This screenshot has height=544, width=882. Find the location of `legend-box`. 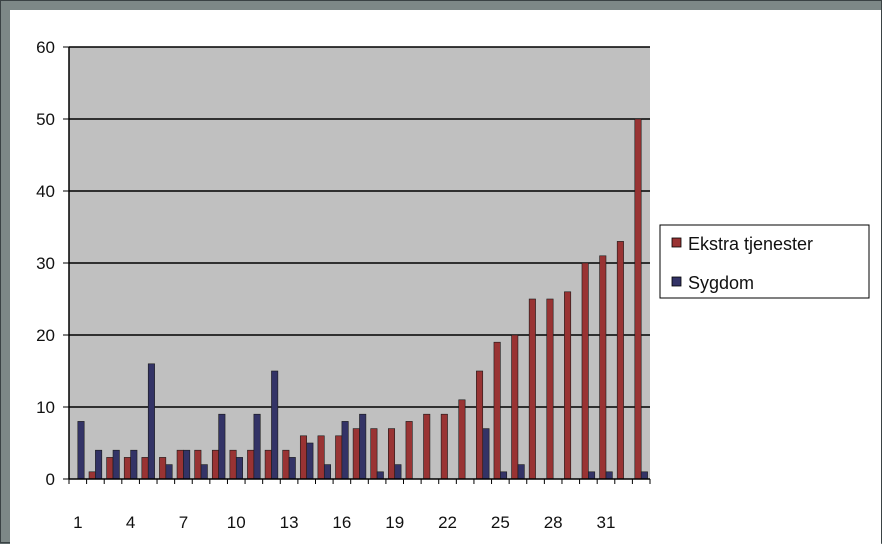

legend-box is located at coordinates (764, 261).